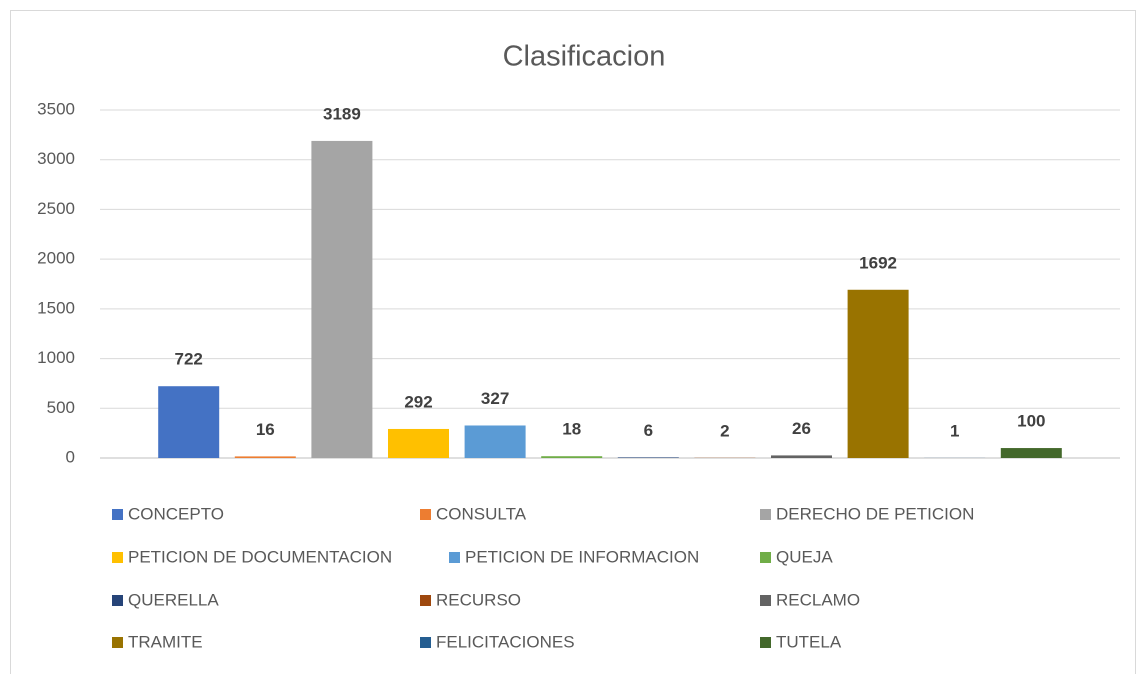  Describe the element at coordinates (189, 359) in the screenshot. I see `data-label: 722` at that location.